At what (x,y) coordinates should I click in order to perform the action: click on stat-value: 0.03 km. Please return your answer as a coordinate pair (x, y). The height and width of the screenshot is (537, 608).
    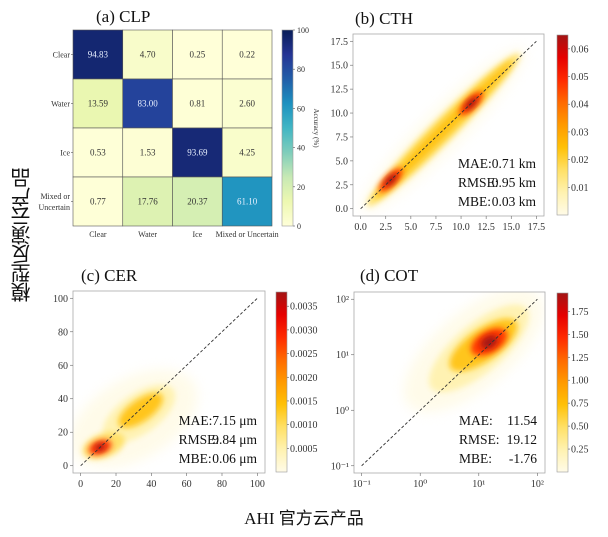
    Looking at the image, I should click on (514, 201).